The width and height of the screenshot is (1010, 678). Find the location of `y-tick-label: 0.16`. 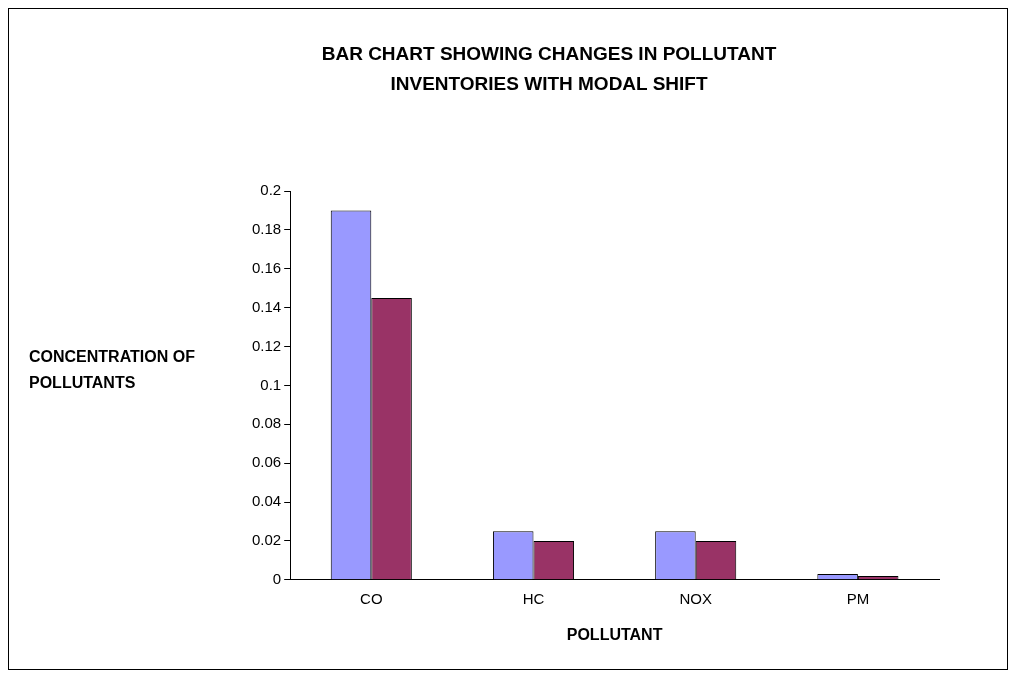

y-tick-label: 0.16 is located at coordinates (266, 267).